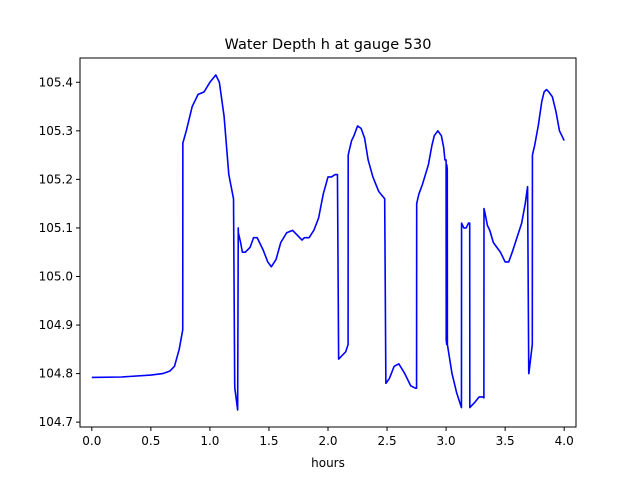 The width and height of the screenshot is (640, 480). What do you see at coordinates (327, 441) in the screenshot?
I see `x-tick-label: 2.0` at bounding box center [327, 441].